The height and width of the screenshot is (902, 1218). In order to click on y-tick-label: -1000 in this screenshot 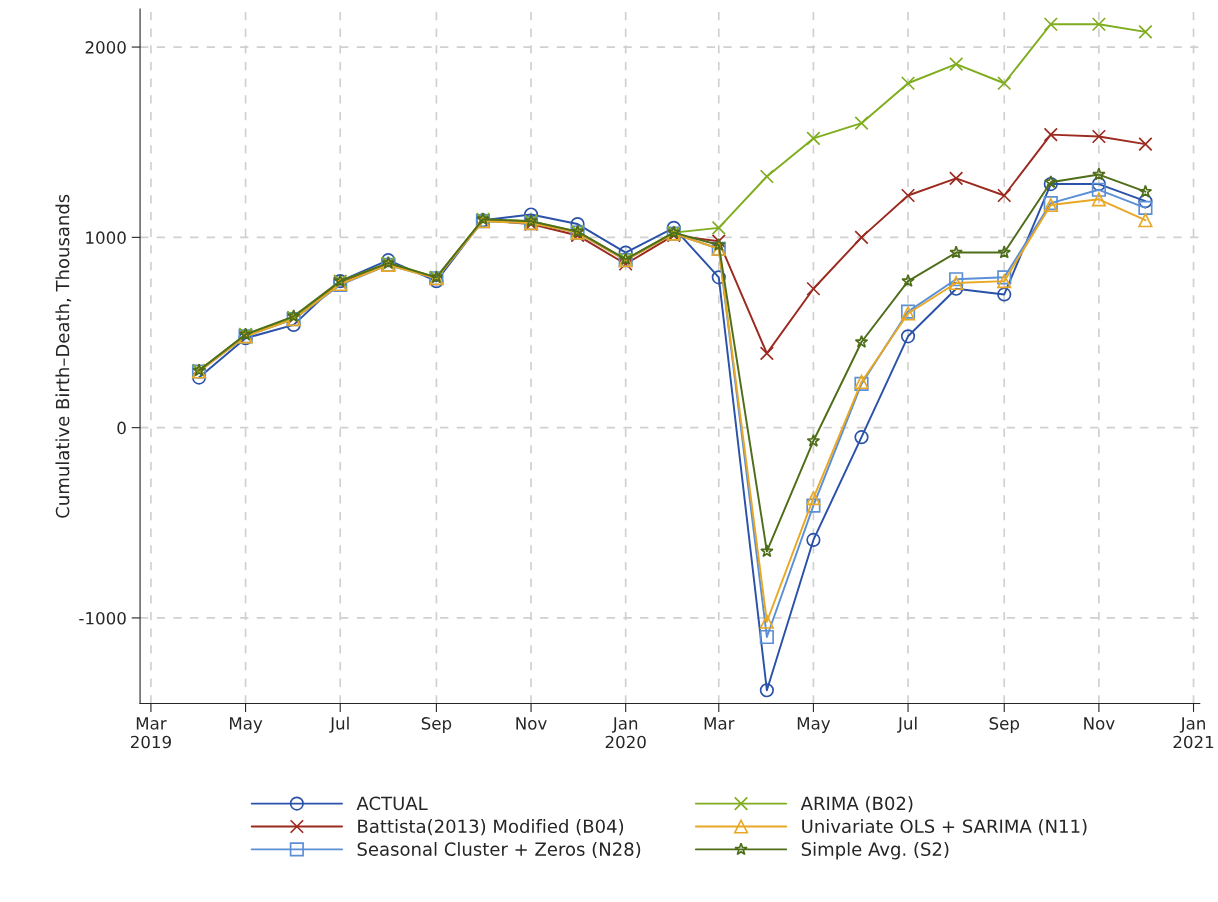, I will do `click(102, 618)`.